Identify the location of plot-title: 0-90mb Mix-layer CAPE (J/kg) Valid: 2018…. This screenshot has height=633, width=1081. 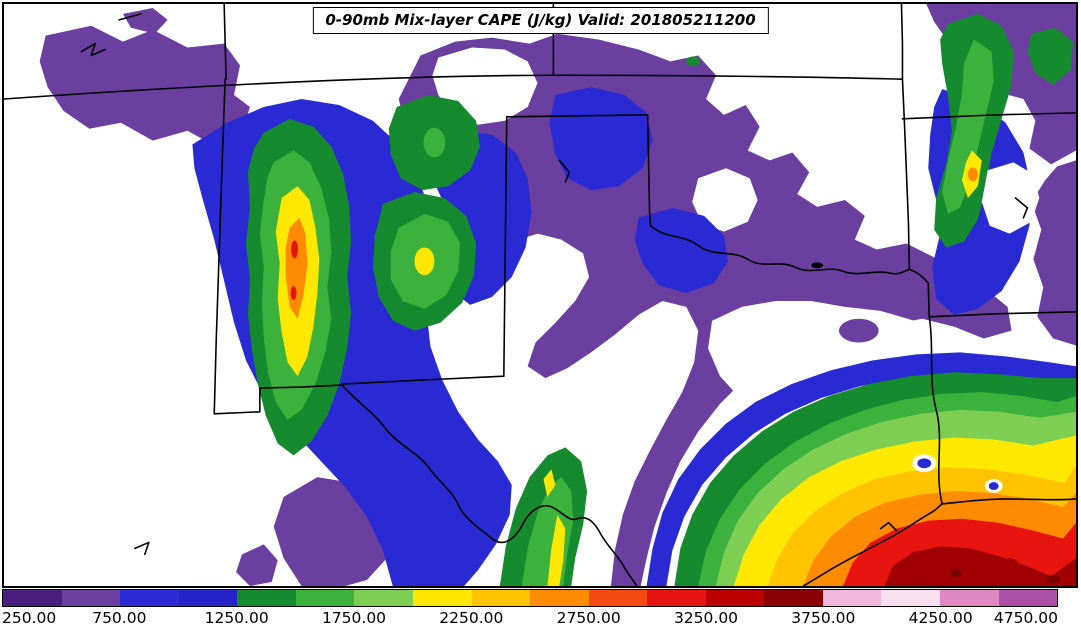
(540, 20).